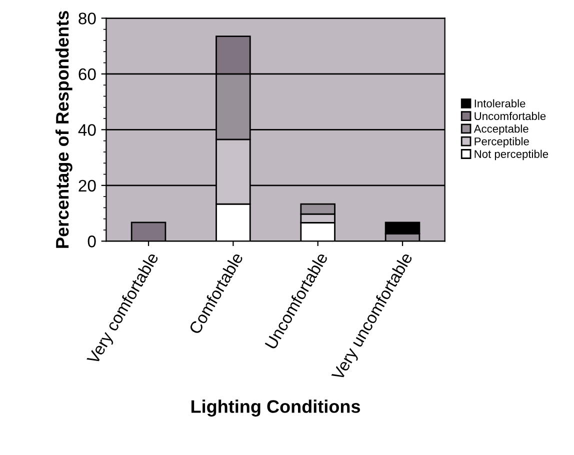 The width and height of the screenshot is (574, 455). I want to click on y-tick-label: 20, so click(87, 186).